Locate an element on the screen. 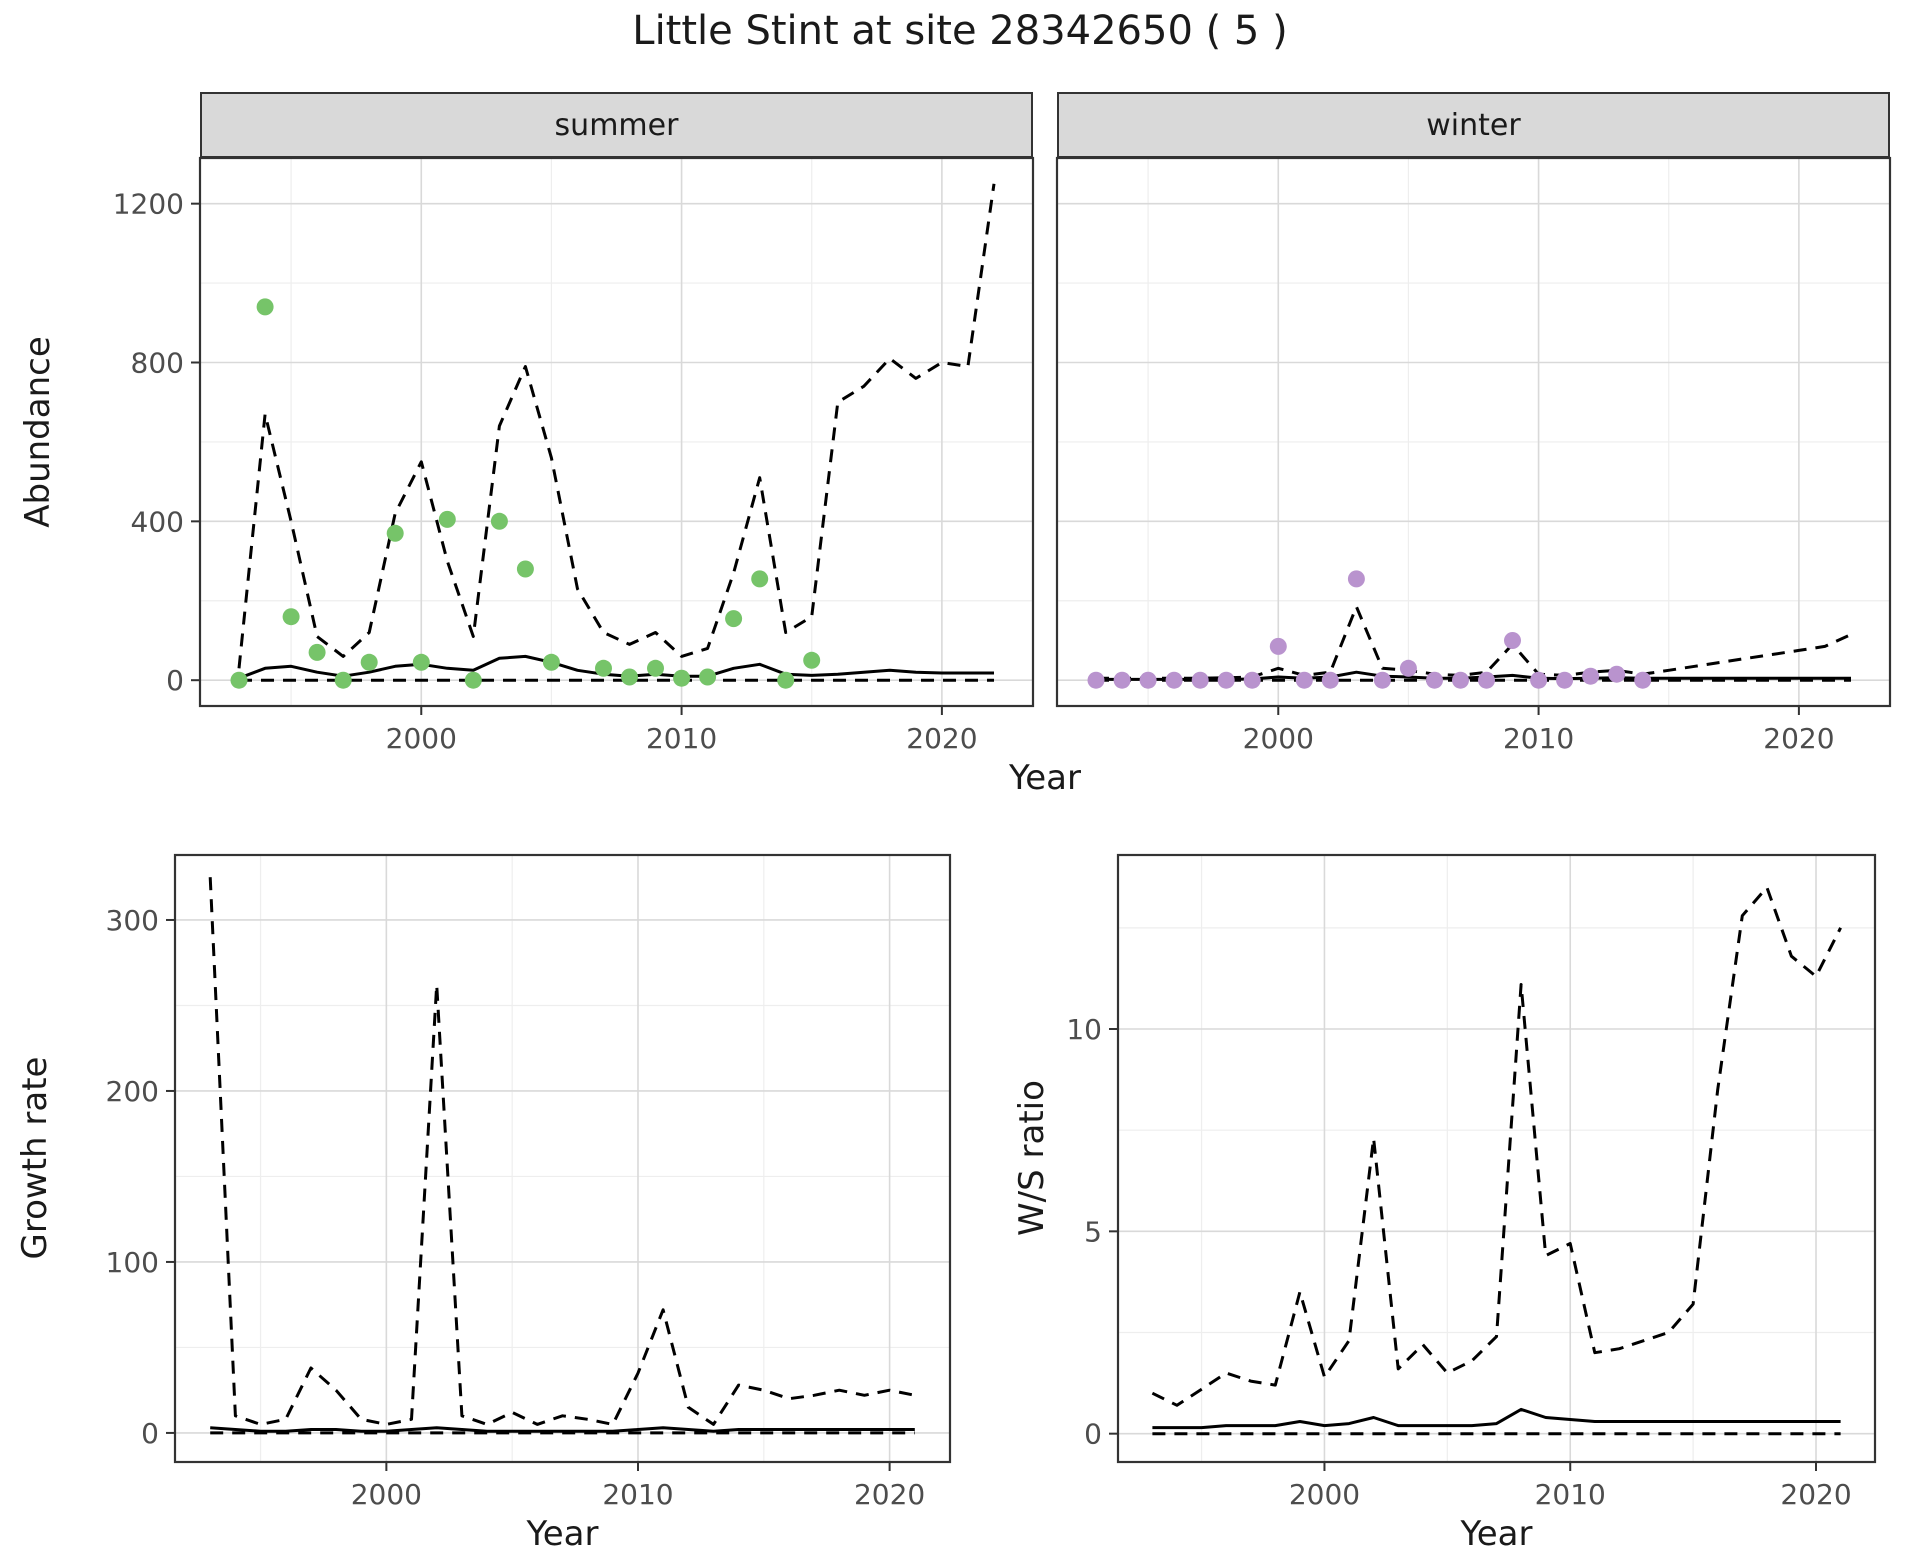 The image size is (1920, 1560). growth_rate-solid-line is located at coordinates (562, 1429).